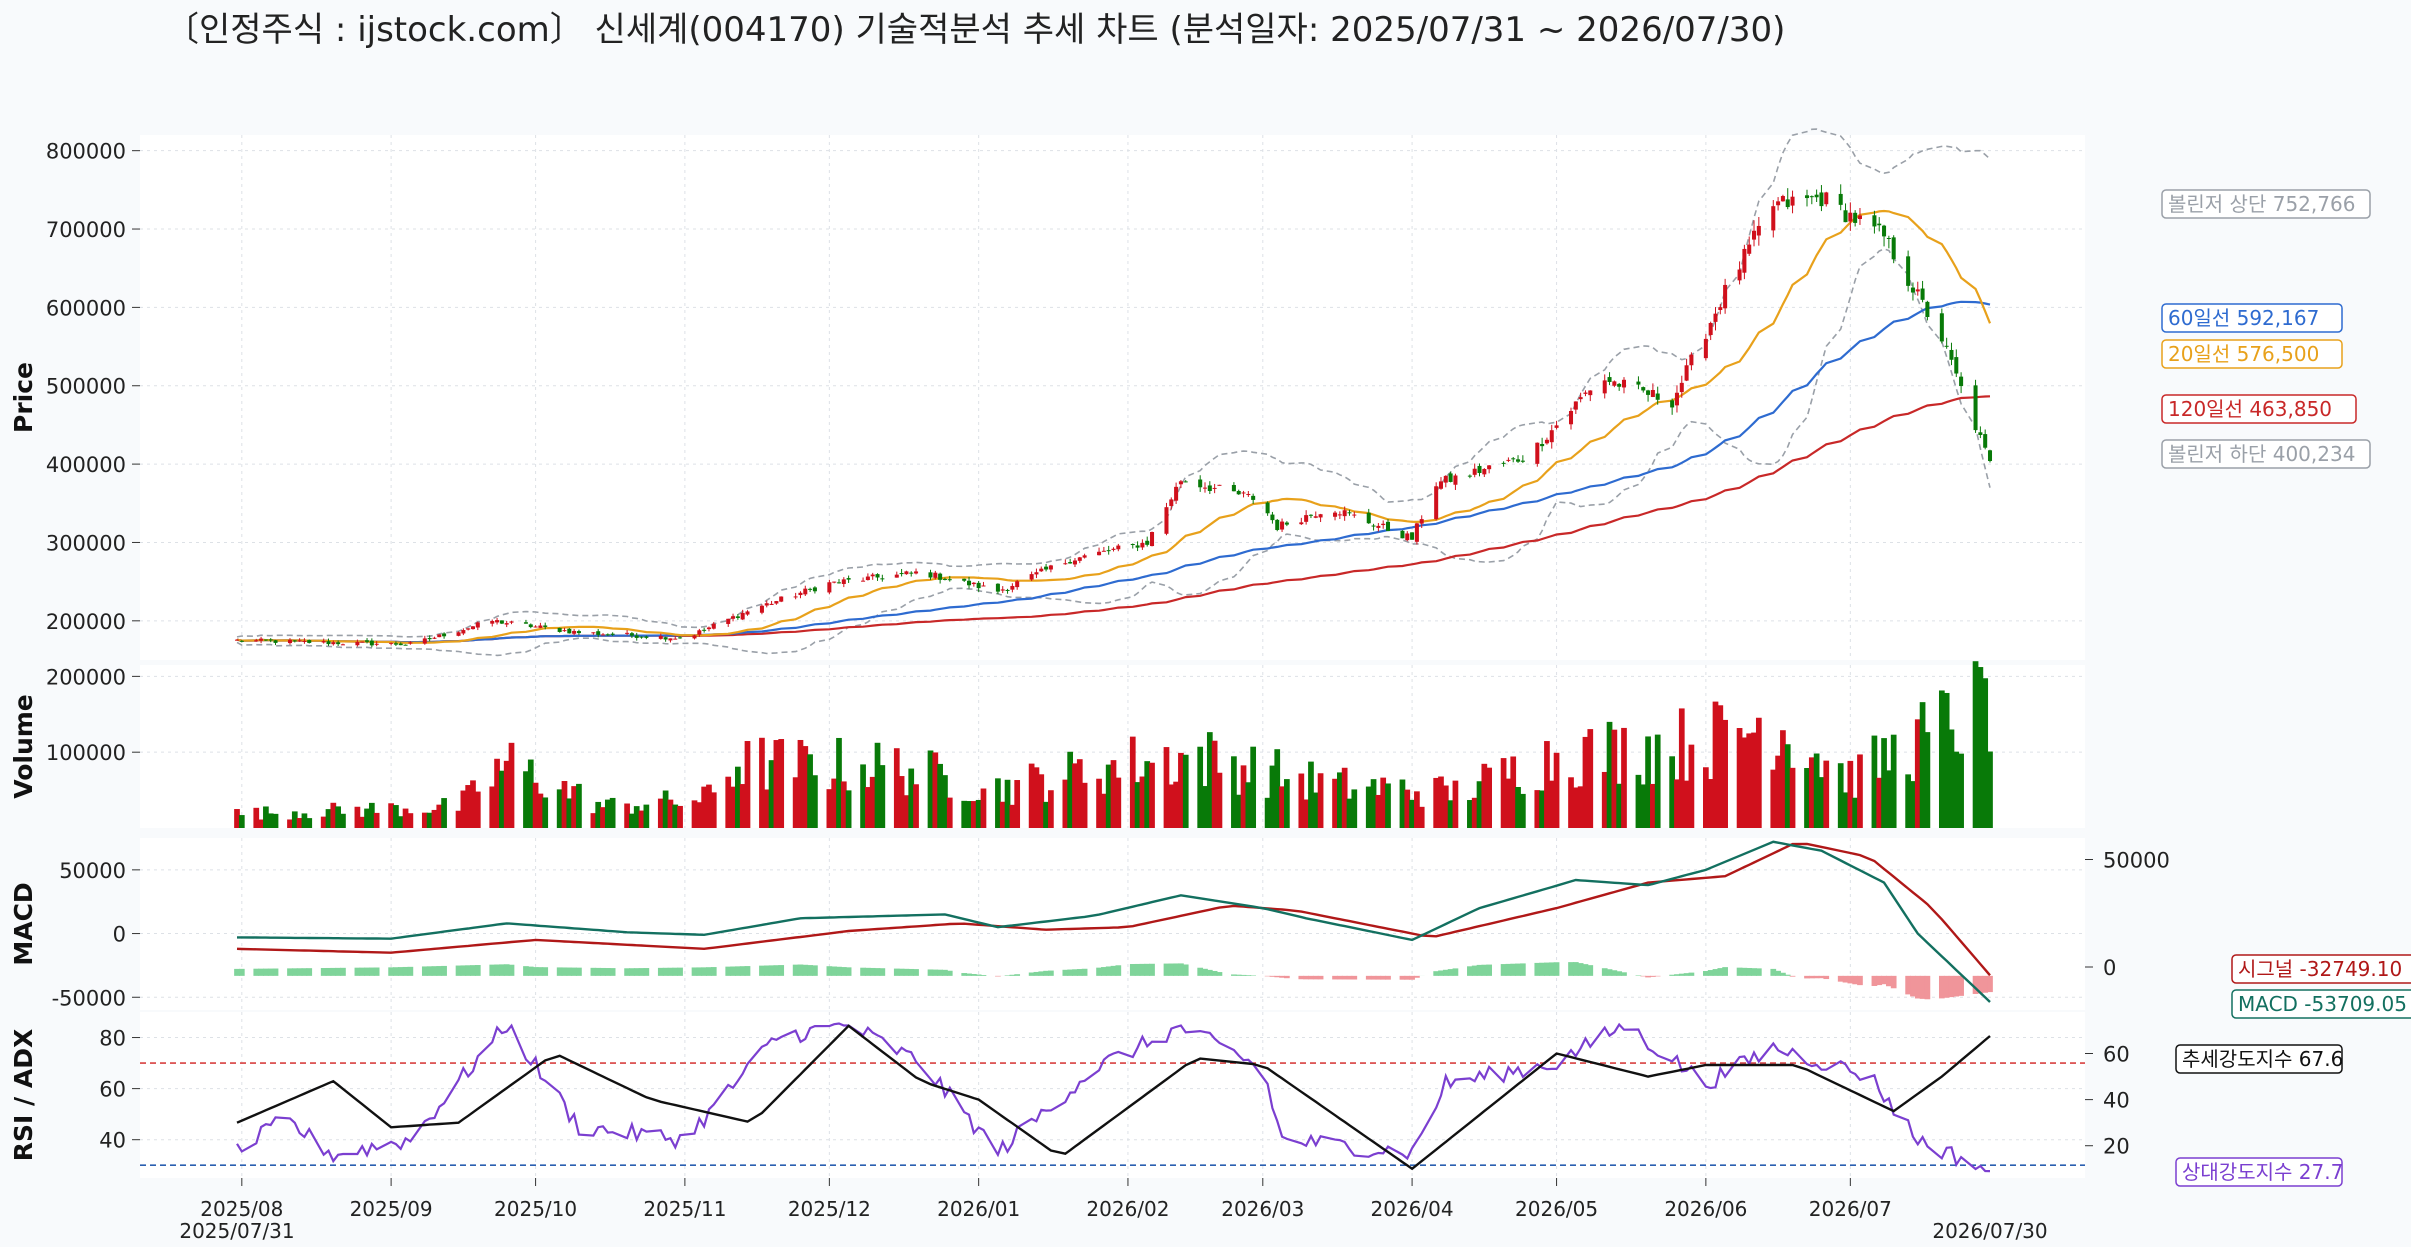 The width and height of the screenshot is (2411, 1247). I want to click on rsi-right-ytick-label: 40, so click(2116, 1101).